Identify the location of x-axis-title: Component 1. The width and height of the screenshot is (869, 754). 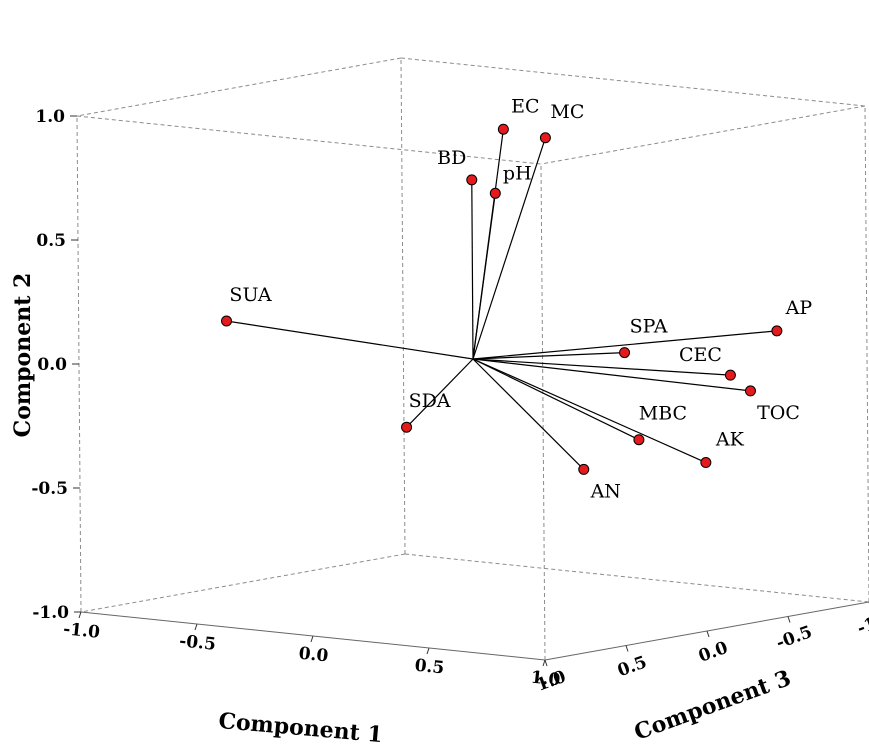
(300, 728).